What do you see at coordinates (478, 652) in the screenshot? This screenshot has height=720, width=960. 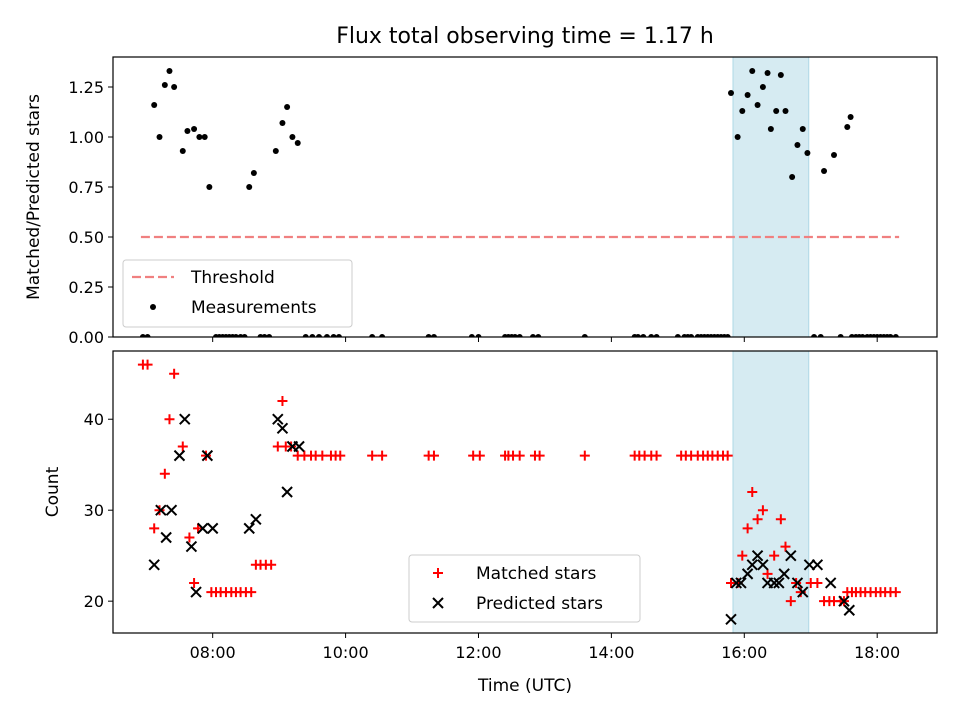 I see `x-tick-label: 12:00` at bounding box center [478, 652].